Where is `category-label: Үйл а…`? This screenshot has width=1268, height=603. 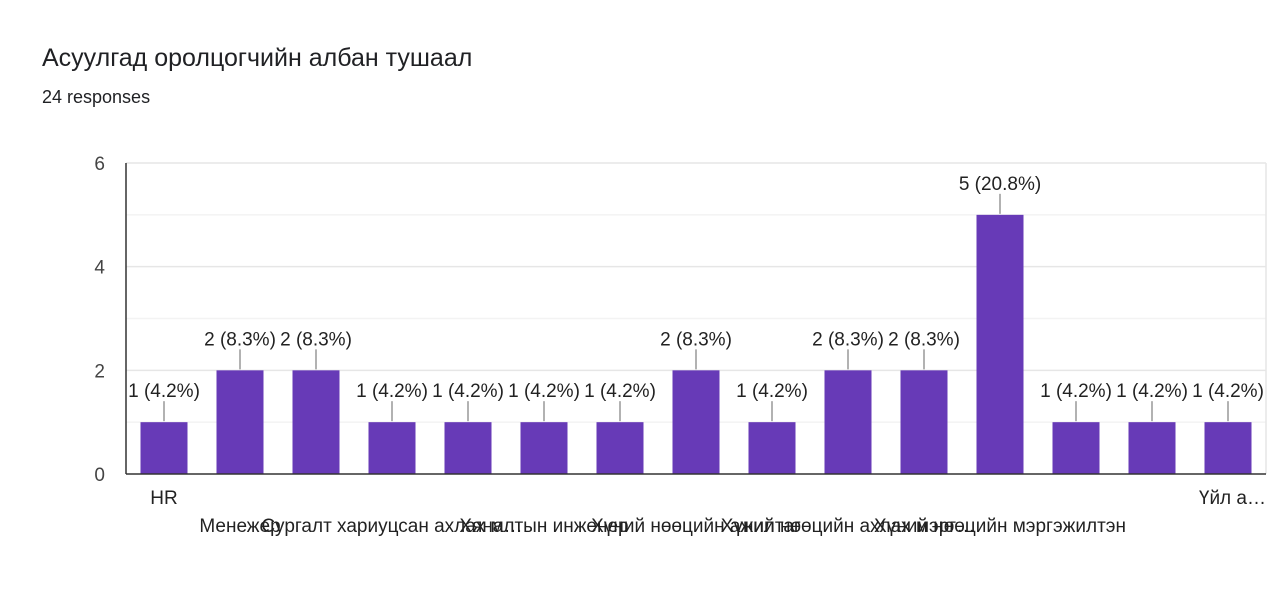 category-label: Үйл а… is located at coordinates (1232, 498).